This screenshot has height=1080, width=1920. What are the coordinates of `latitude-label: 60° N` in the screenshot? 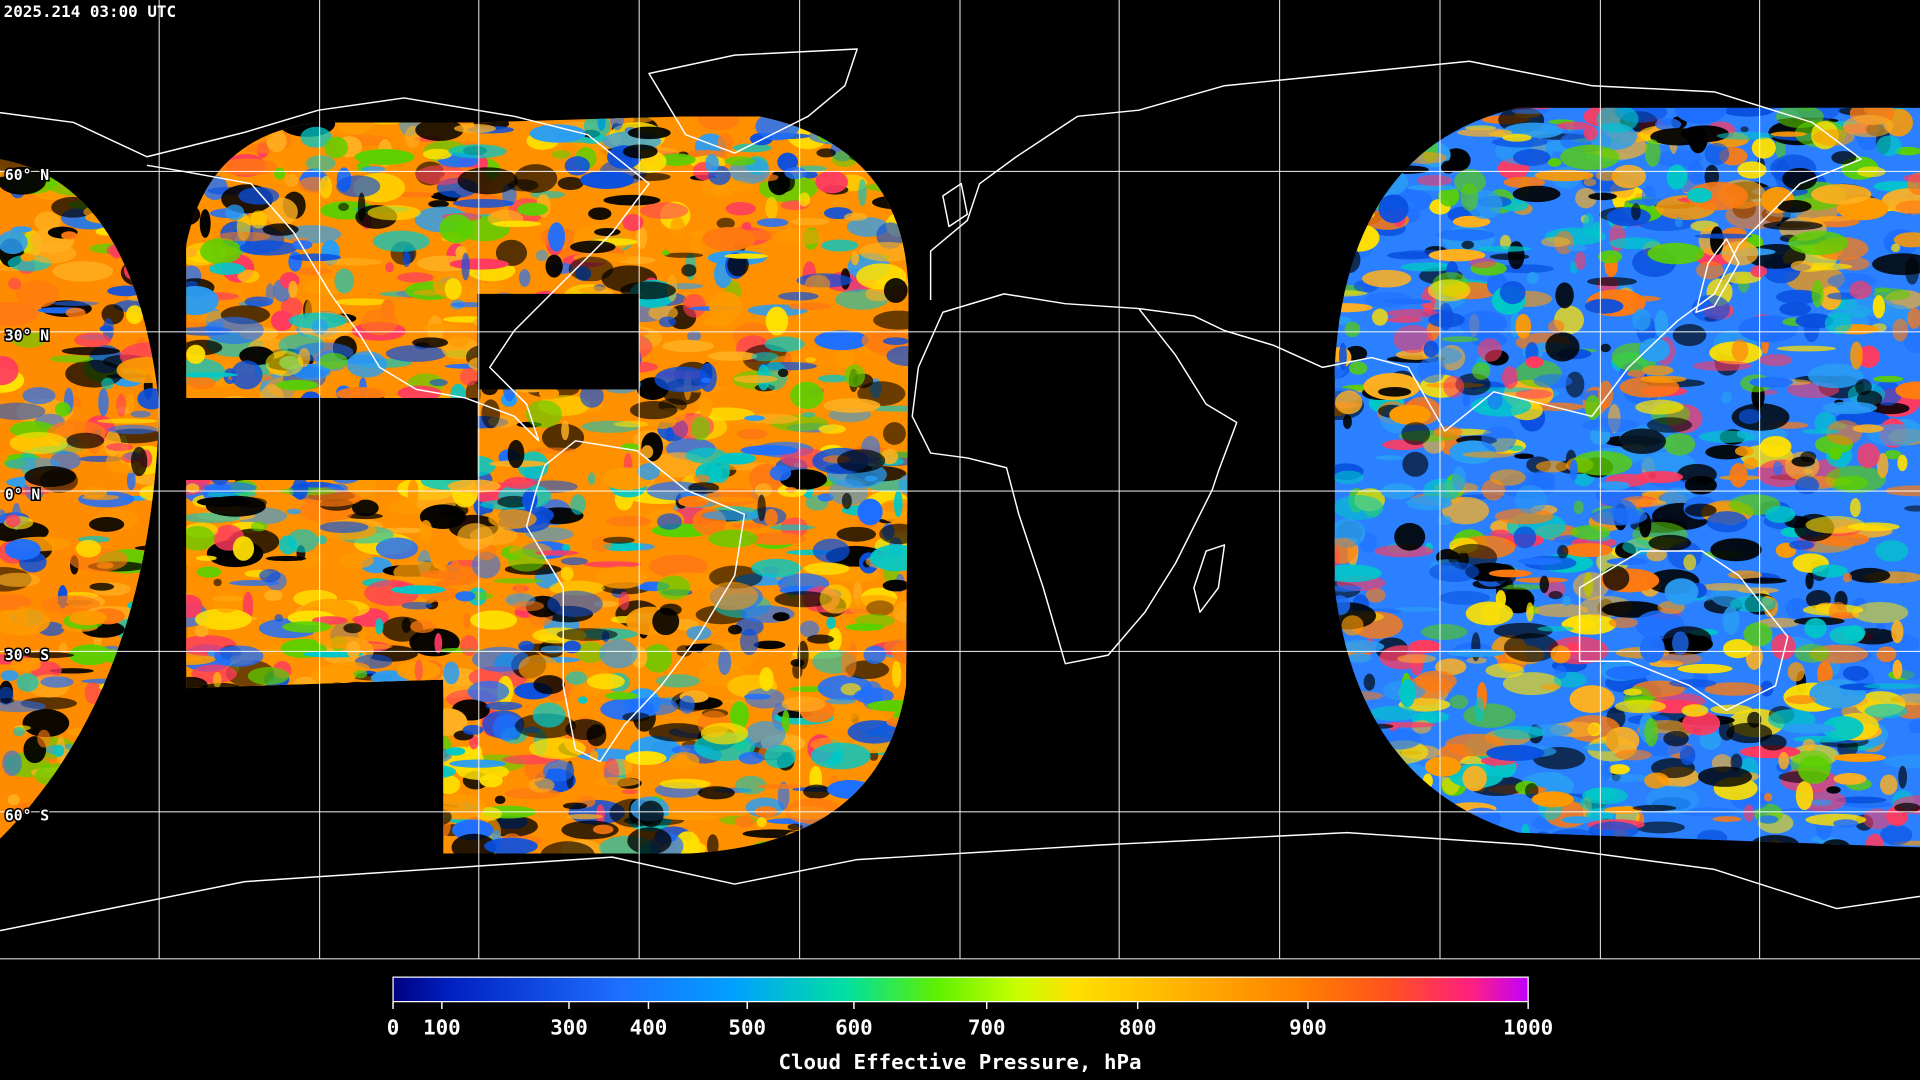 It's located at (27, 175).